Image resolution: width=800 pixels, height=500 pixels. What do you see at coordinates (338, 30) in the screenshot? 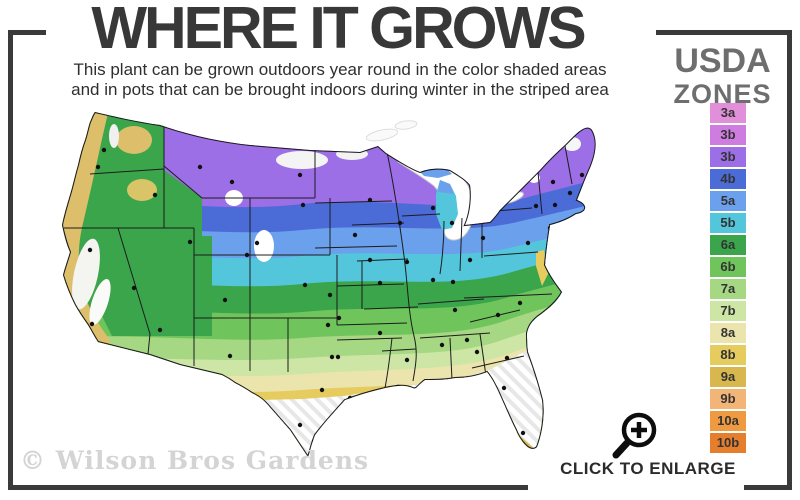
I see `page-title: WHERE IT GROWS` at bounding box center [338, 30].